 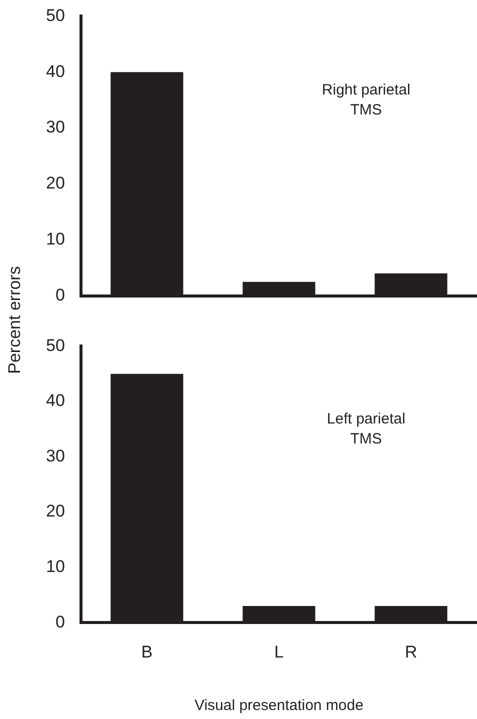 I want to click on annotation: Right parietal TMS, so click(x=366, y=99).